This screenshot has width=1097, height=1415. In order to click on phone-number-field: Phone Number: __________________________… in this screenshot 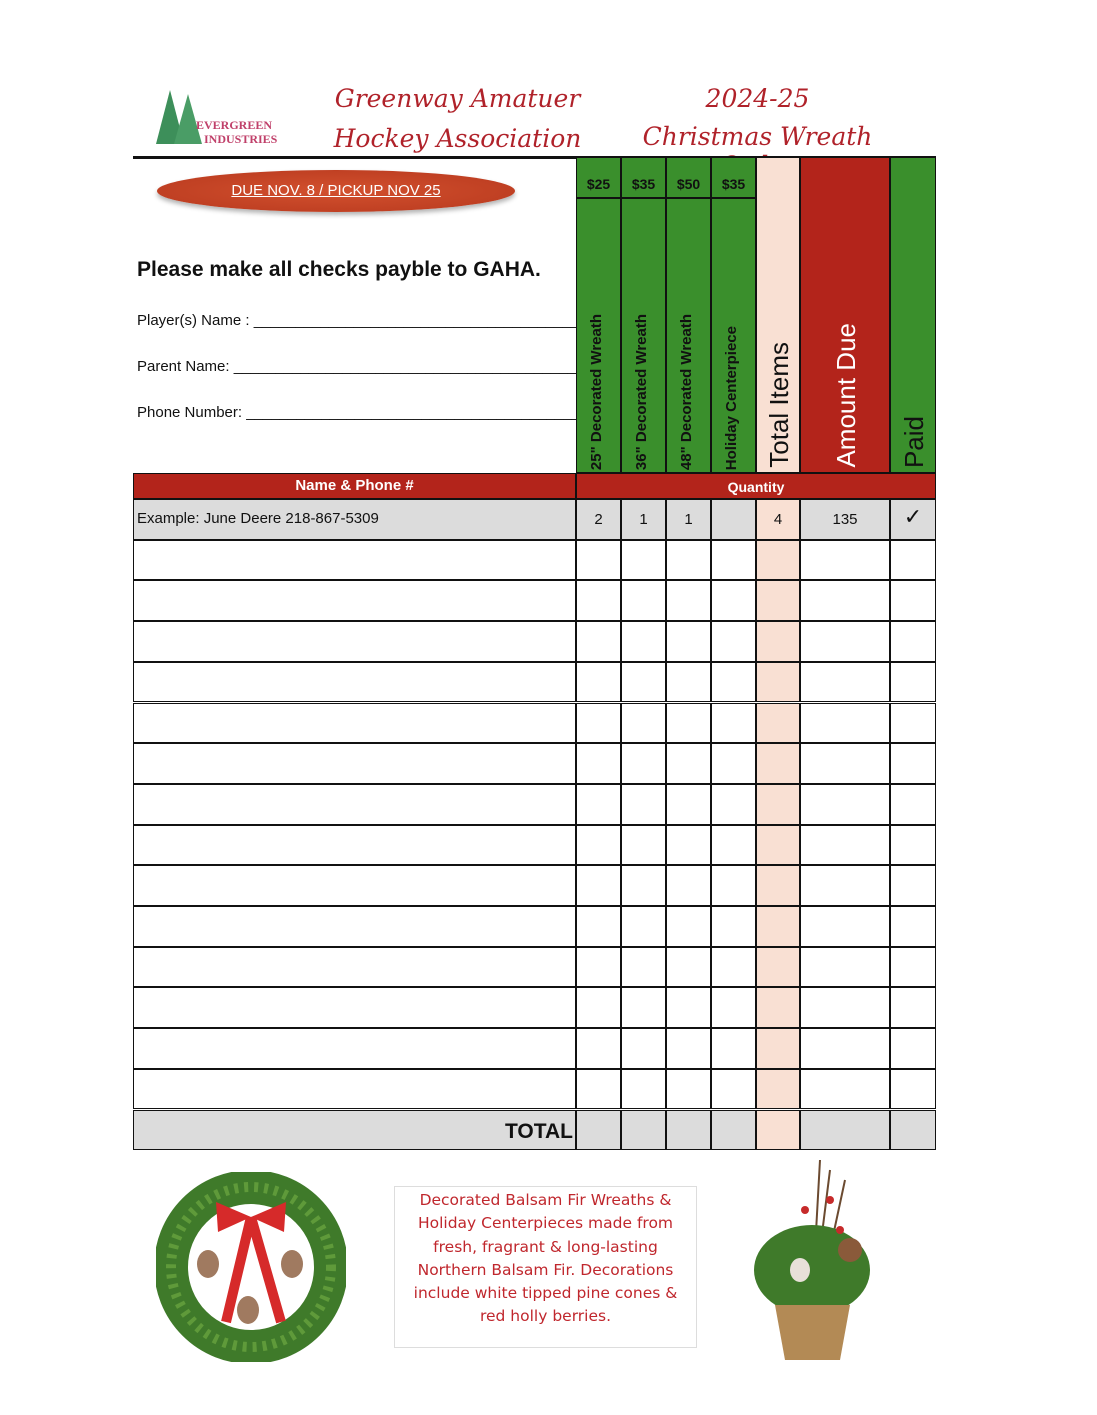, I will do `click(371, 412)`.